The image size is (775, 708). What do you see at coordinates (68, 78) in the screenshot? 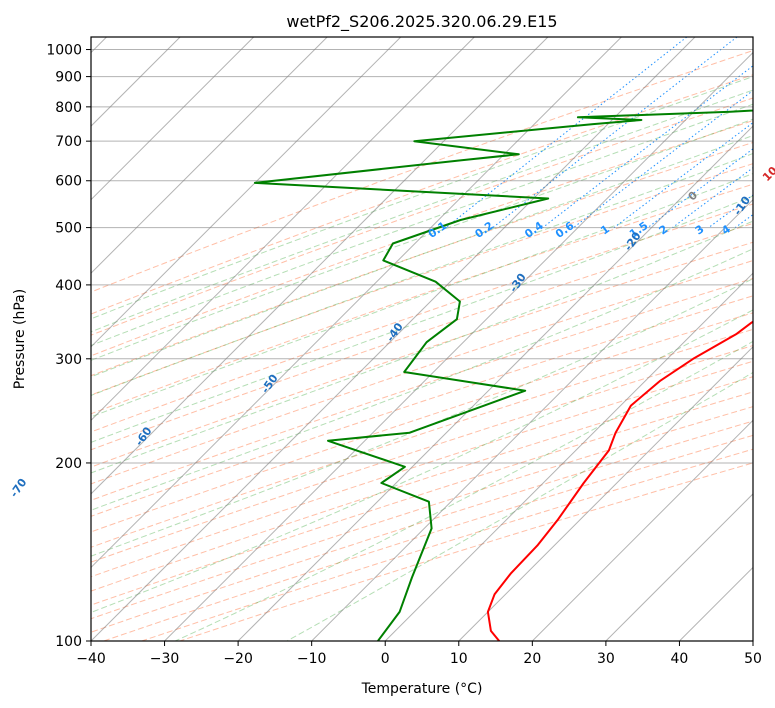
I see `y-tick-label: 900` at bounding box center [68, 78].